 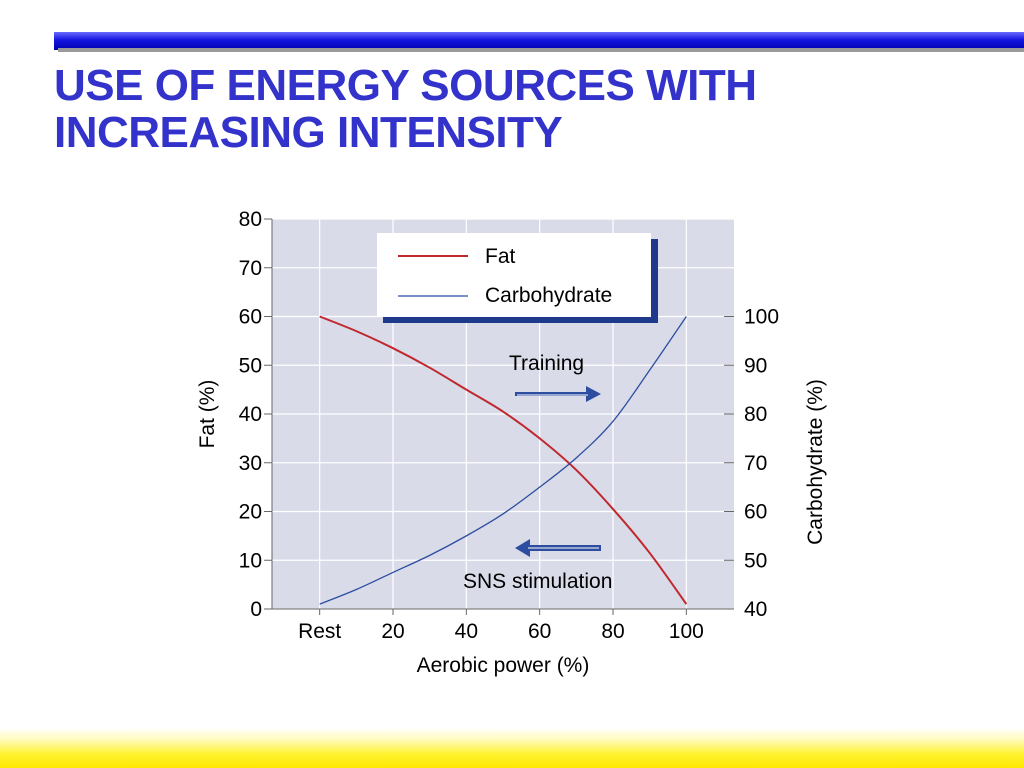 What do you see at coordinates (207, 414) in the screenshot?
I see `y-axis-left-title: Fat (%)` at bounding box center [207, 414].